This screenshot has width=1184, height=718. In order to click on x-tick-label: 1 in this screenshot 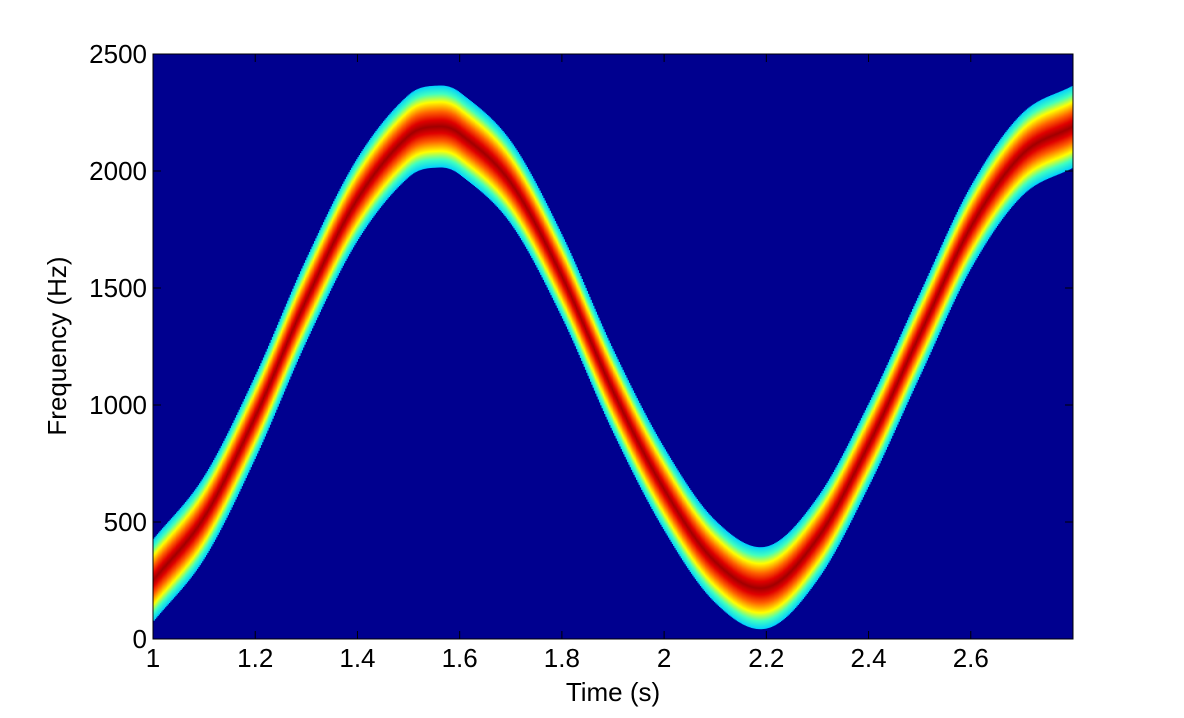, I will do `click(153, 658)`.